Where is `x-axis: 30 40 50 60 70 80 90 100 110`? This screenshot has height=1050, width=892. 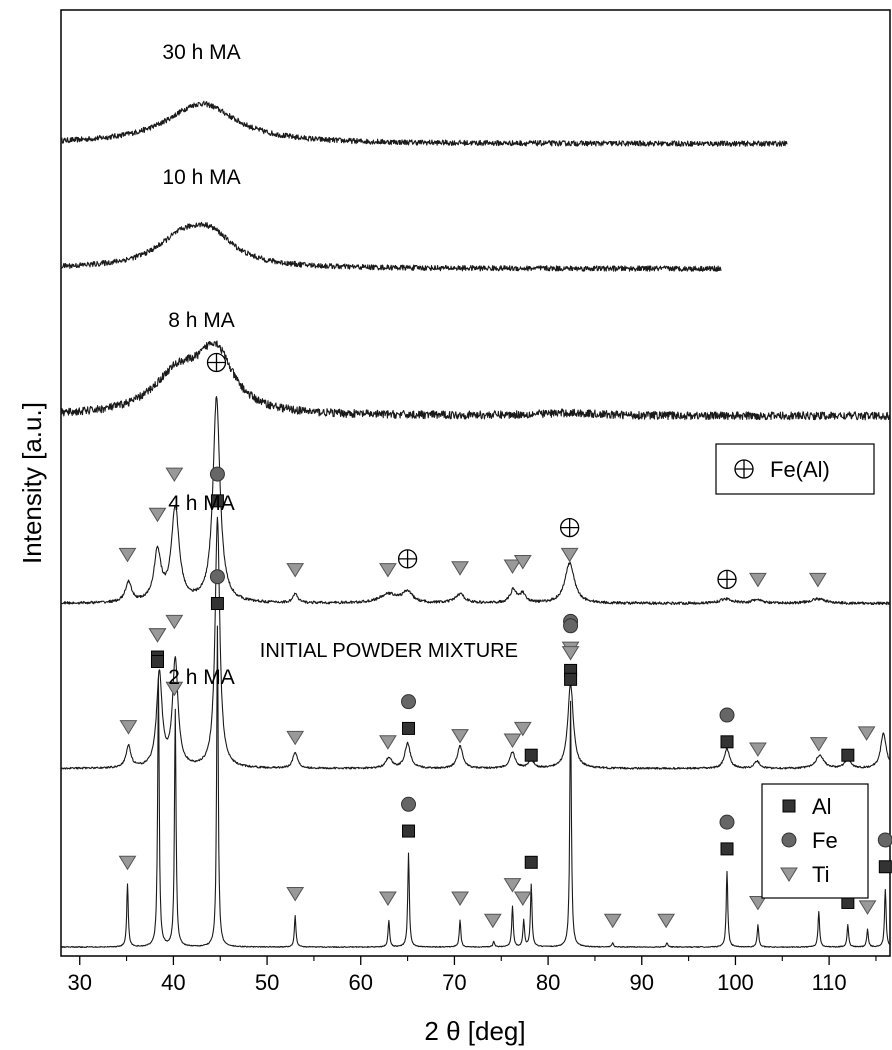 x-axis: 30 40 50 60 70 80 90 100 110 is located at coordinates (472, 975).